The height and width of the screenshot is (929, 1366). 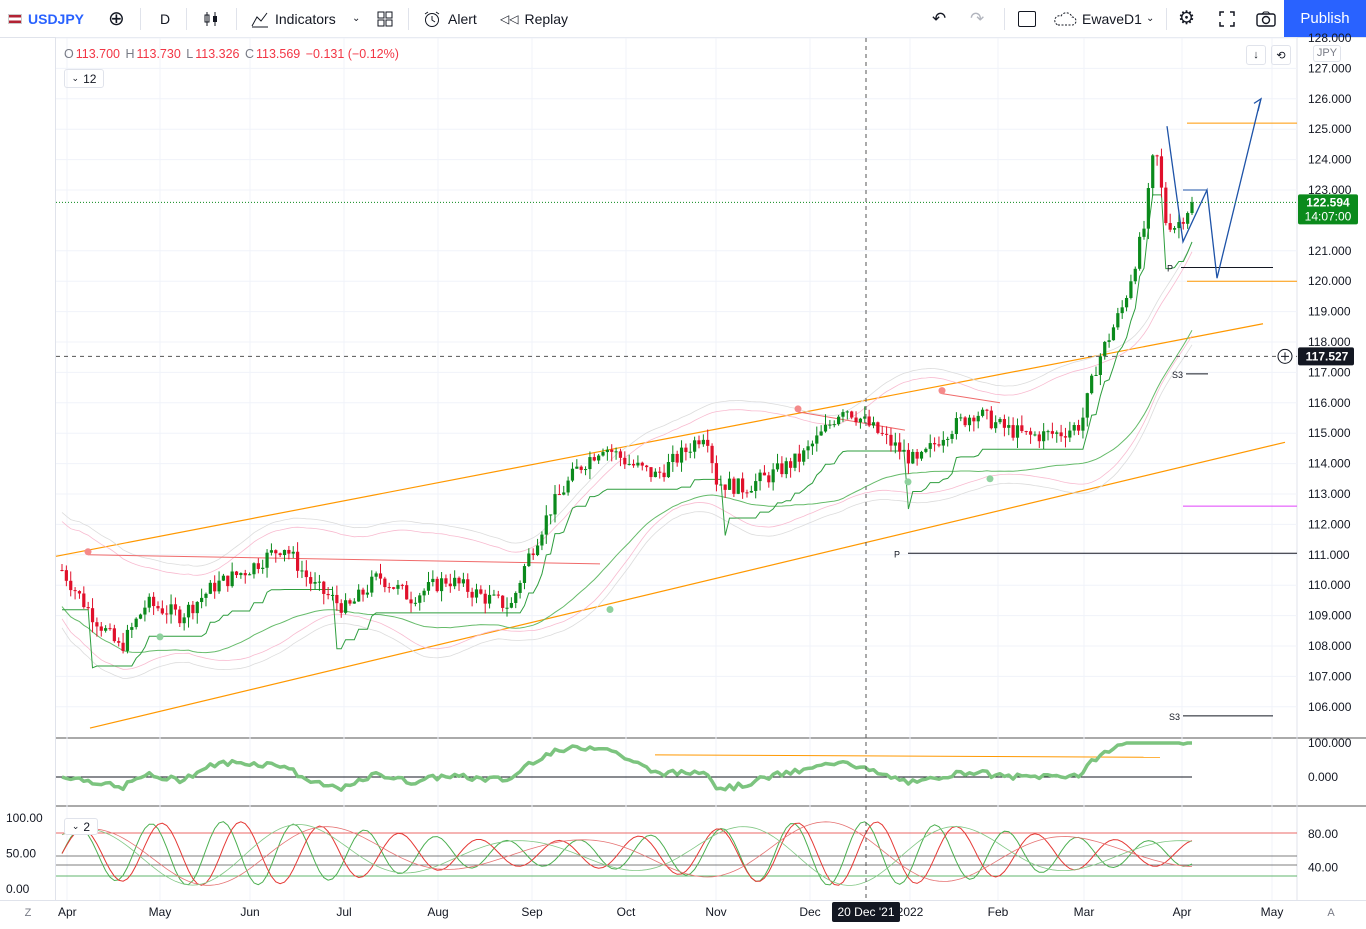 What do you see at coordinates (683, 914) in the screenshot?
I see `time-axis-strip` at bounding box center [683, 914].